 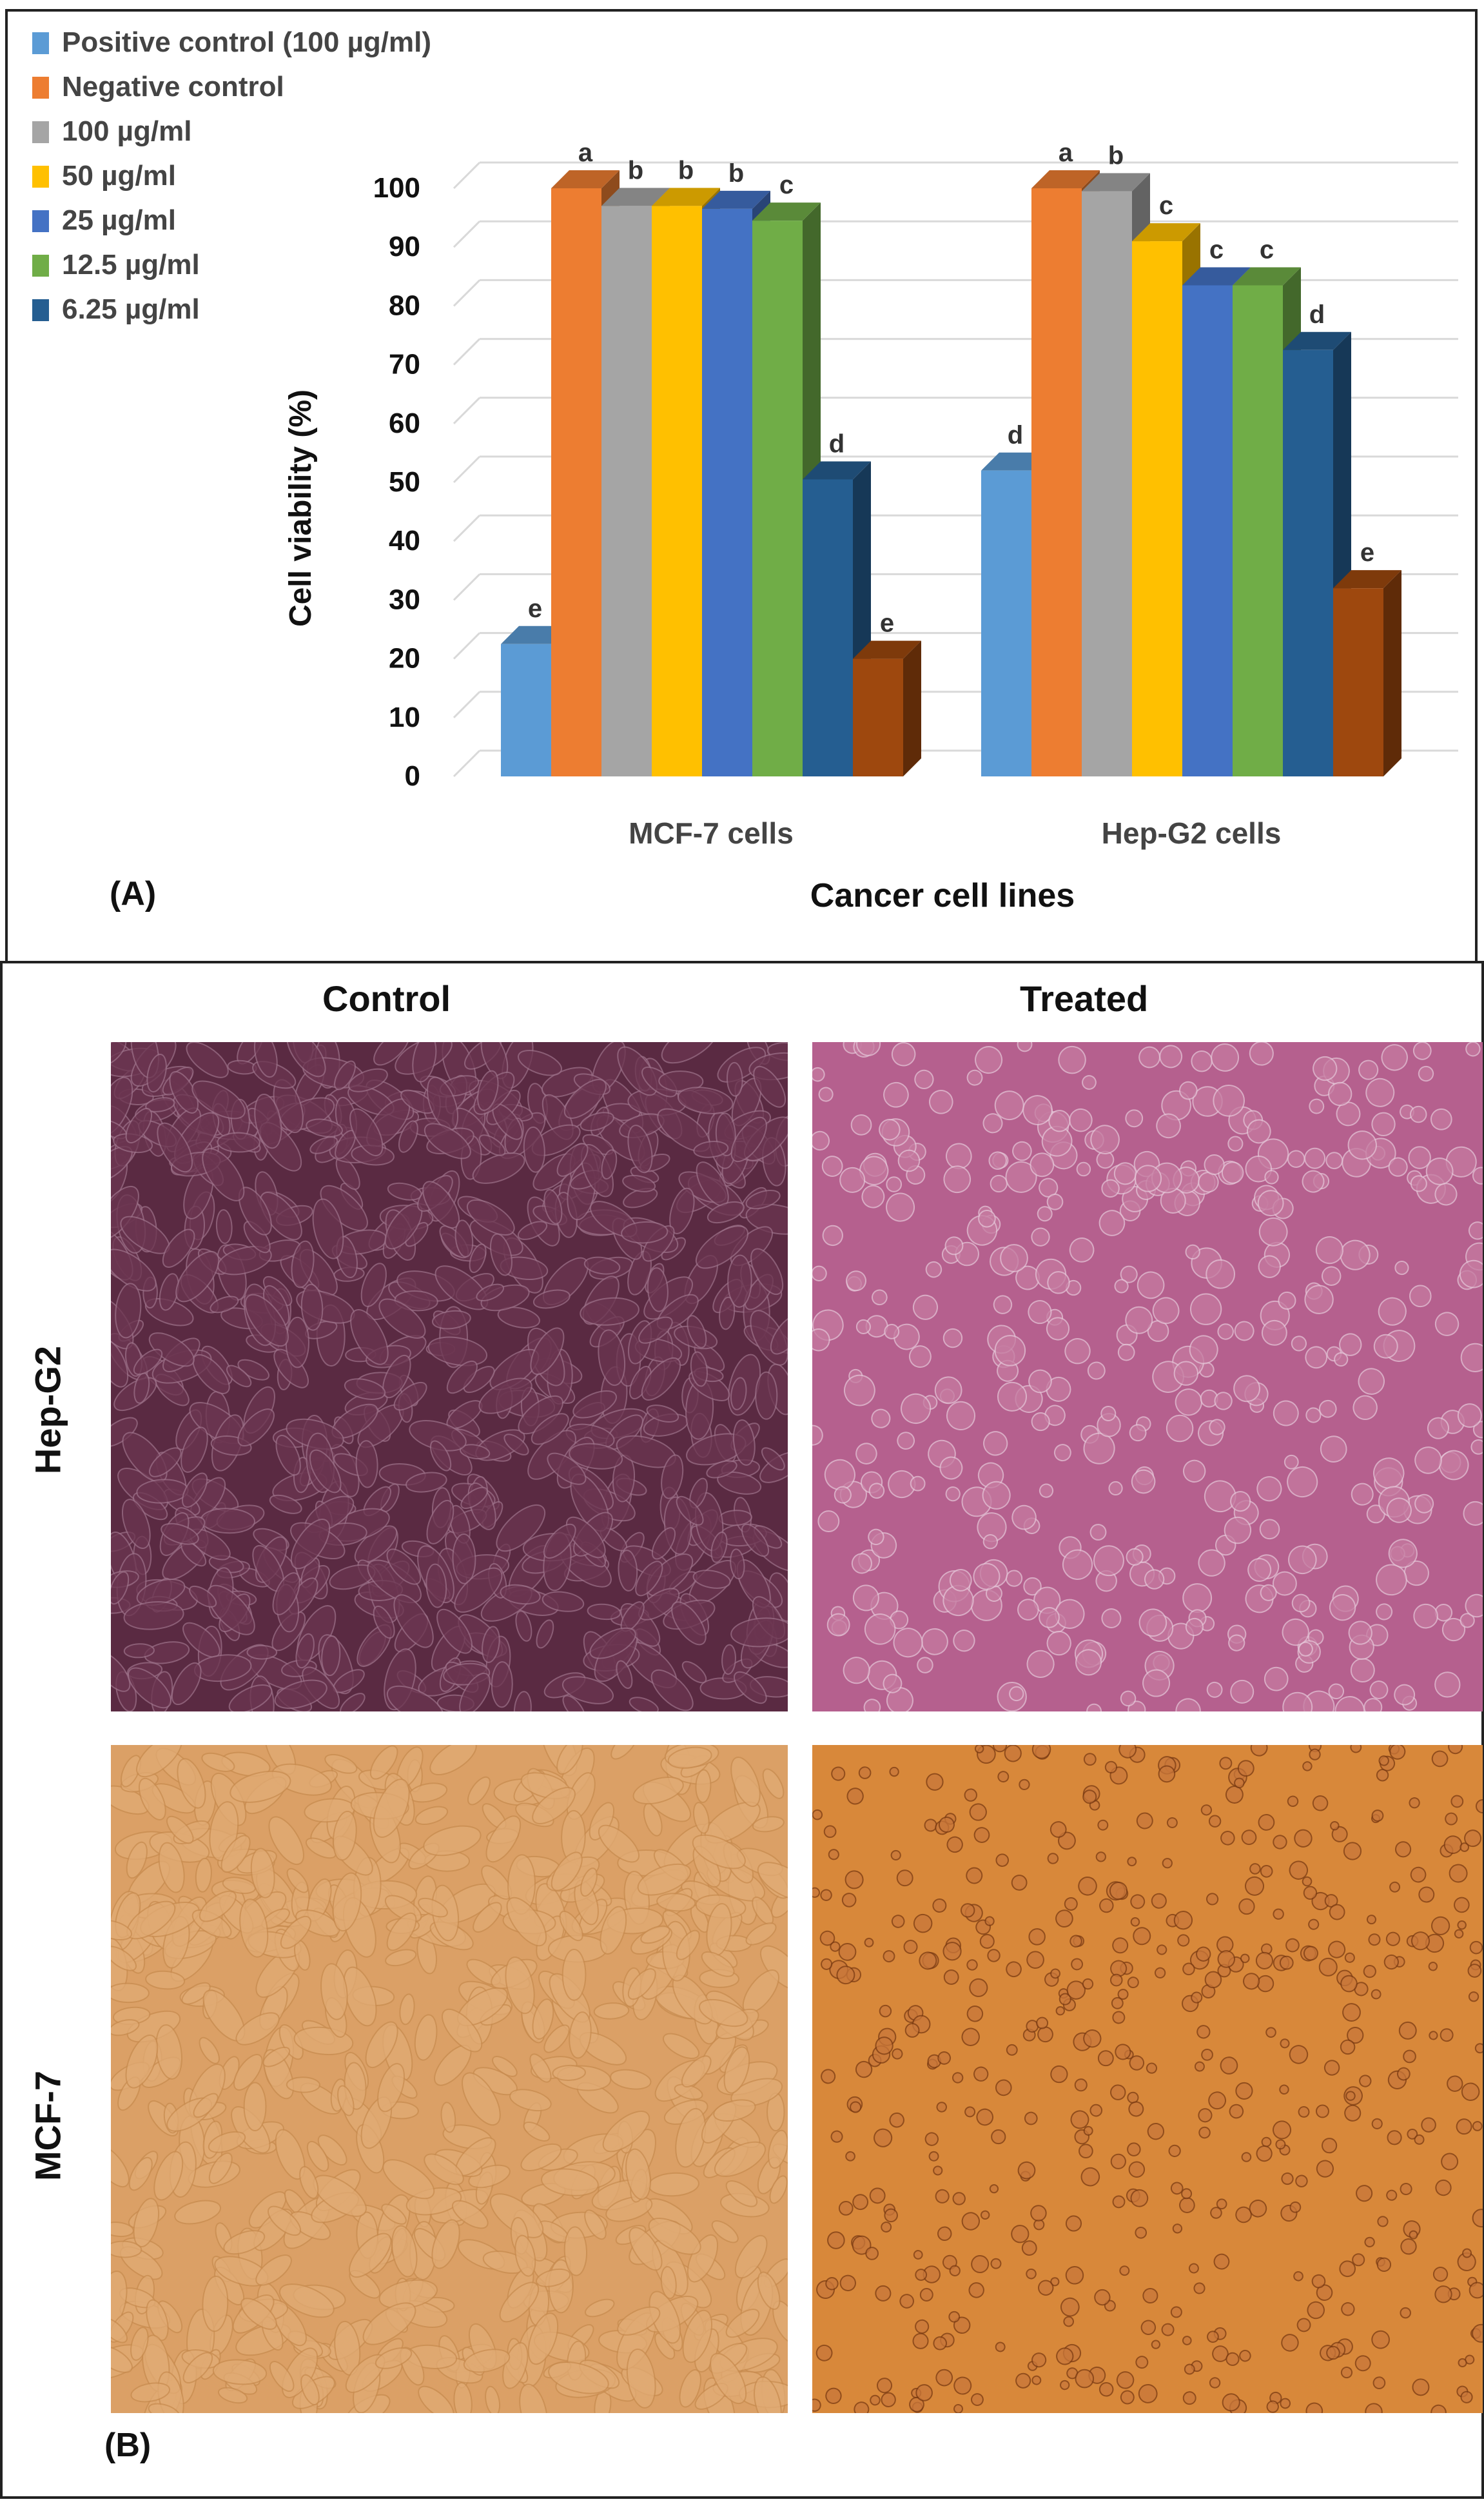 I want to click on legend-label: 25 µg/ml, so click(x=119, y=220).